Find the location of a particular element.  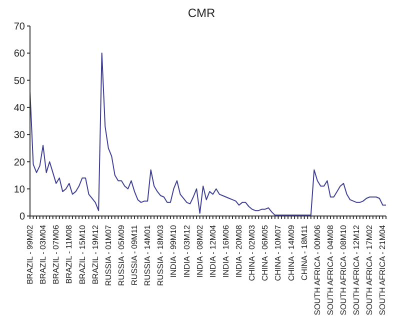

x-tick-label: CHINA - 18M11 is located at coordinates (304, 252).